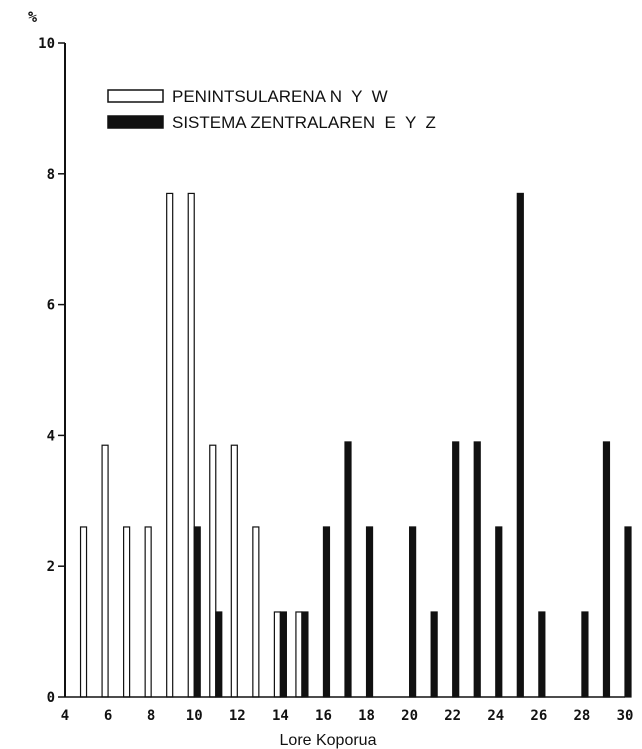  What do you see at coordinates (108, 716) in the screenshot?
I see `x-tick-label: 6` at bounding box center [108, 716].